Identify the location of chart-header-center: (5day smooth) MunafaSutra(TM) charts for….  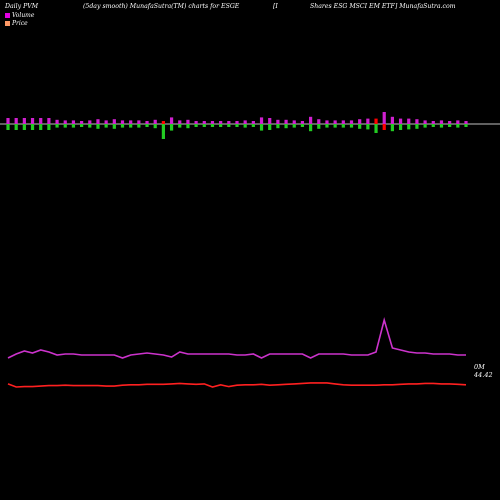
(161, 6).